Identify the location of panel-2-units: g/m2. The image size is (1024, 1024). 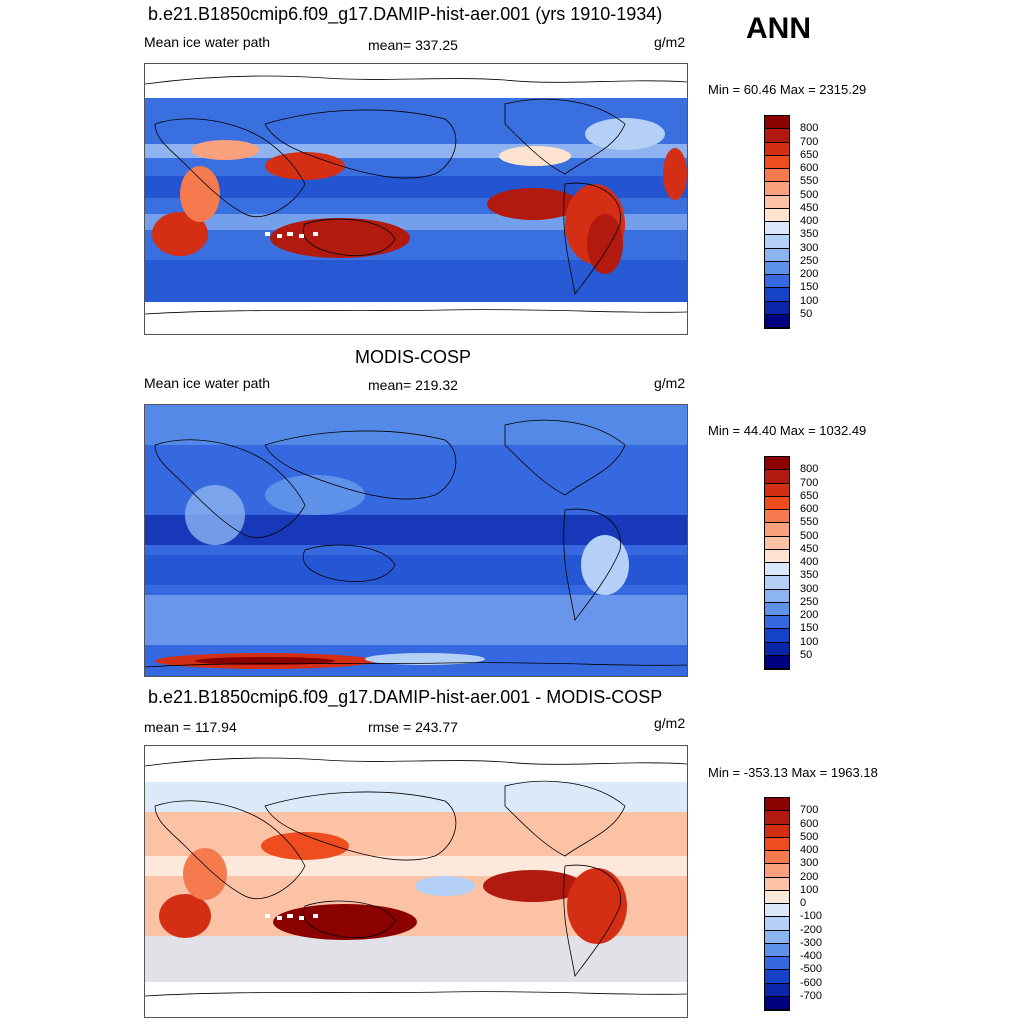
(670, 383).